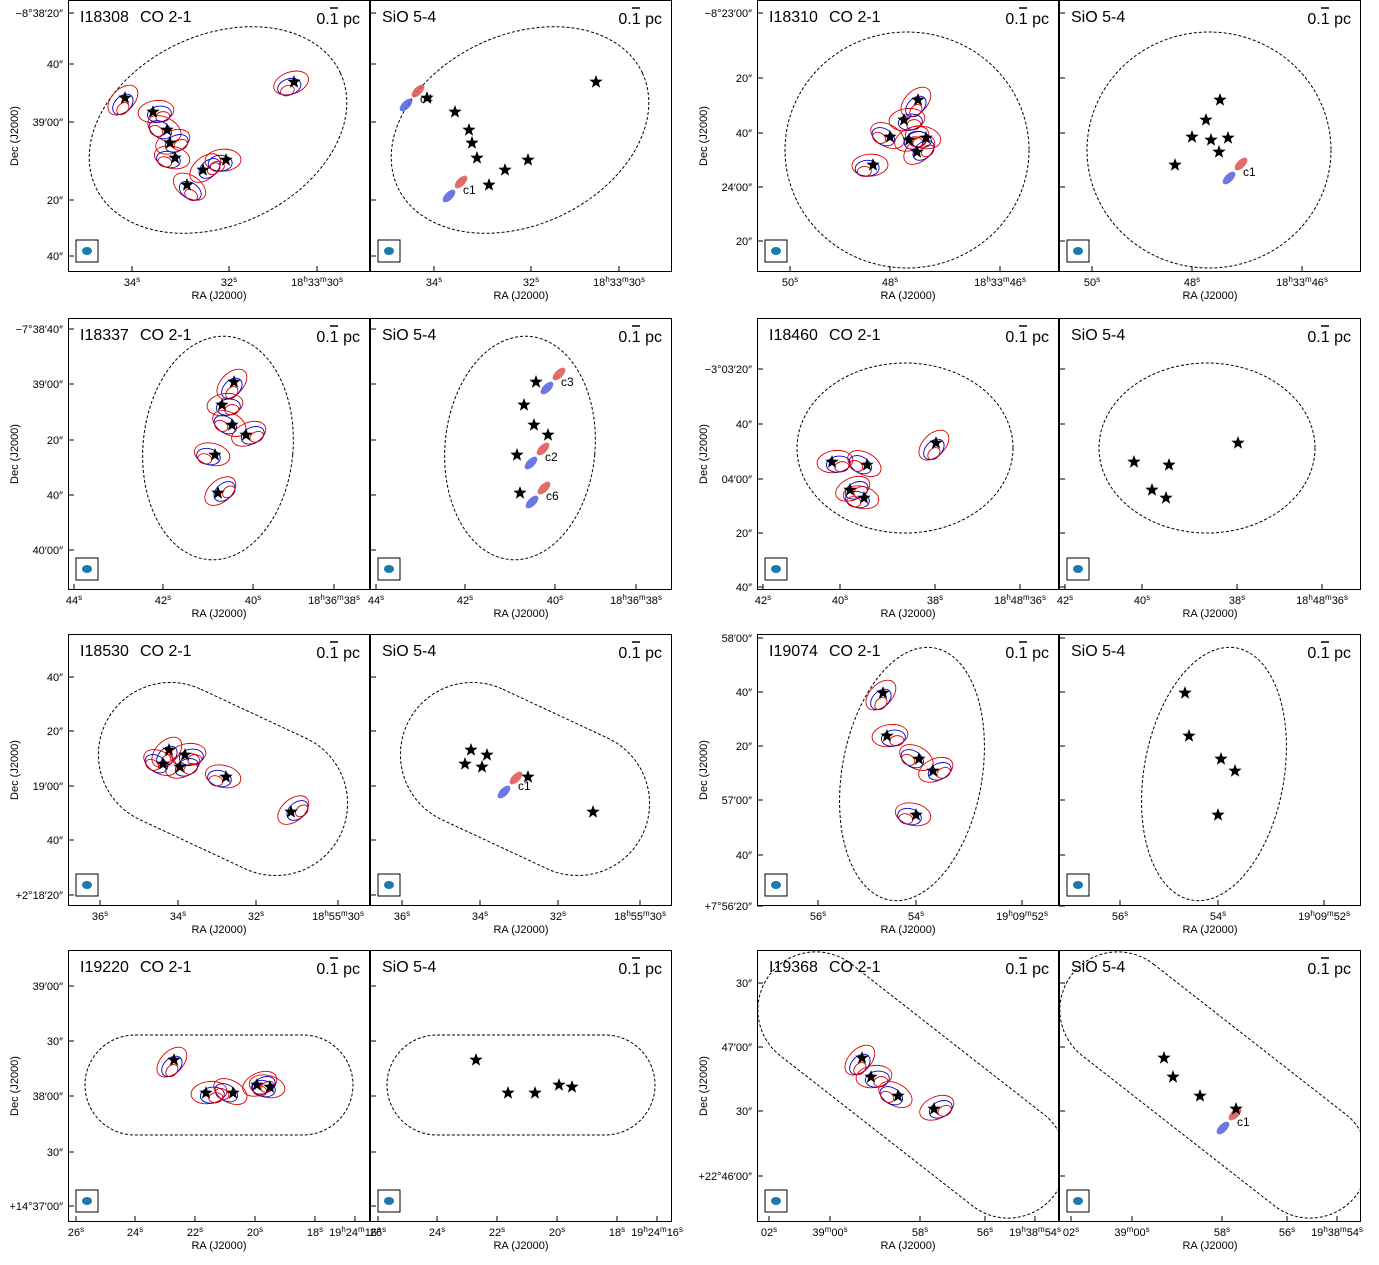 This screenshot has width=1379, height=1265. Describe the element at coordinates (135, 1232) in the screenshot. I see `ra-tick-label: 24s` at that location.